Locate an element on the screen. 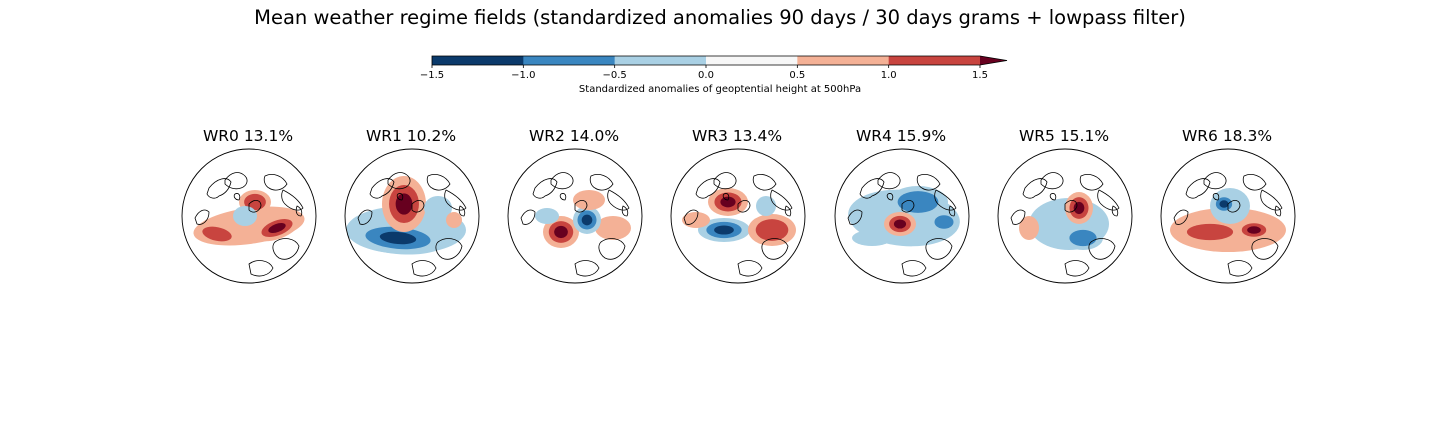 The width and height of the screenshot is (1440, 432). panel-title-wr1: WR1 10.2% is located at coordinates (411, 136).